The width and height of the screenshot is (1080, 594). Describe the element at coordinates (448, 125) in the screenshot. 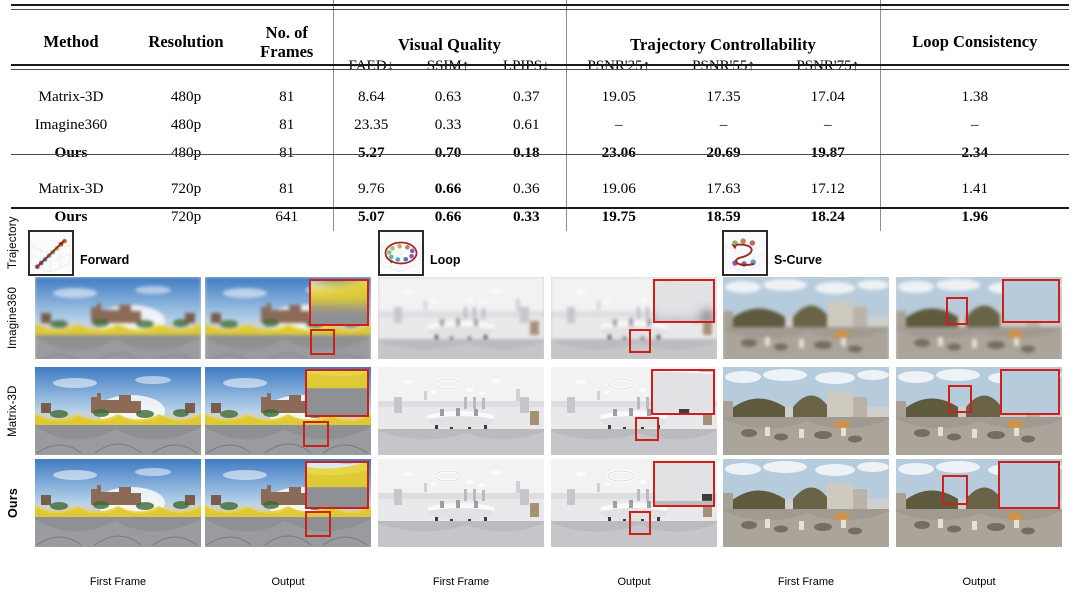

I see `cell-ssim: 0.33` at that location.